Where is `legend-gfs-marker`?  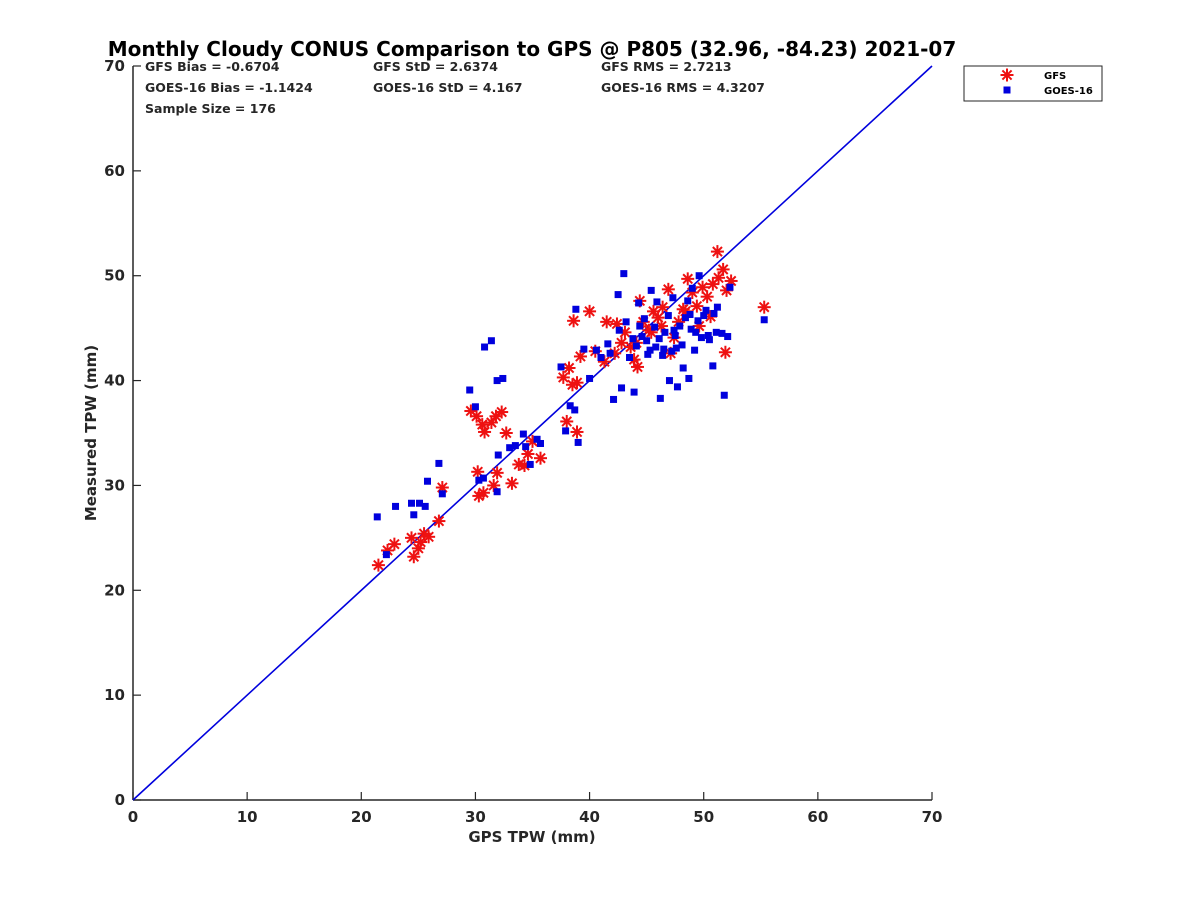 legend-gfs-marker is located at coordinates (1007, 75).